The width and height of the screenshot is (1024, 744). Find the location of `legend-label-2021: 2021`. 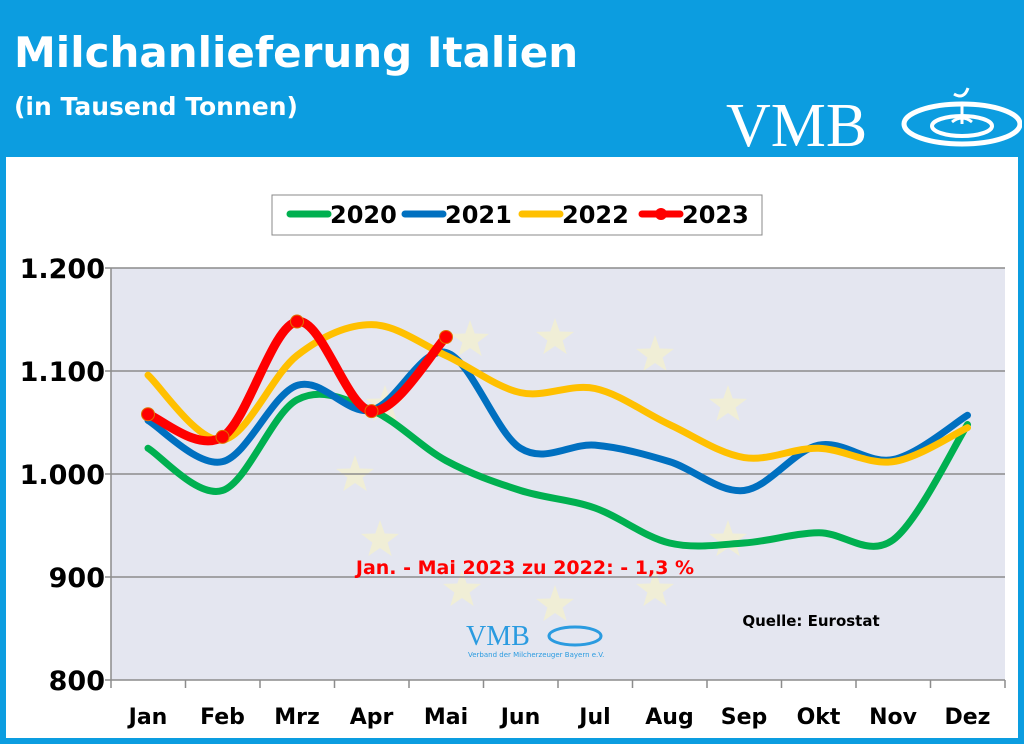

legend-label-2021: 2021 is located at coordinates (478, 215).